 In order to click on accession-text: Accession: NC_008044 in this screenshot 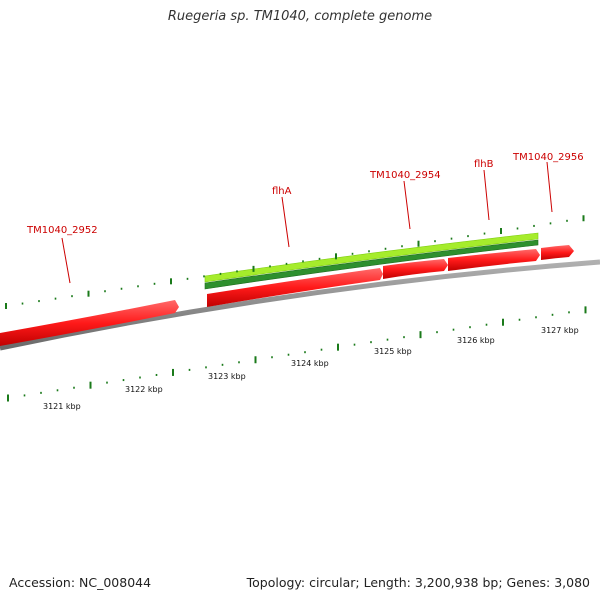, I will do `click(80, 582)`.